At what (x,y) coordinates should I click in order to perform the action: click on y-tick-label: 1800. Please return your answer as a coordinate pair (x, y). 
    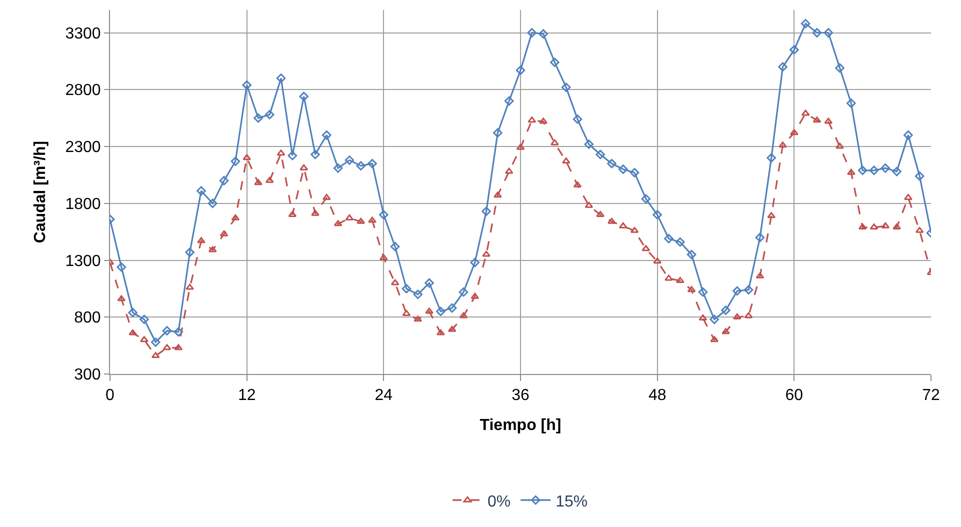
    Looking at the image, I should click on (83, 204).